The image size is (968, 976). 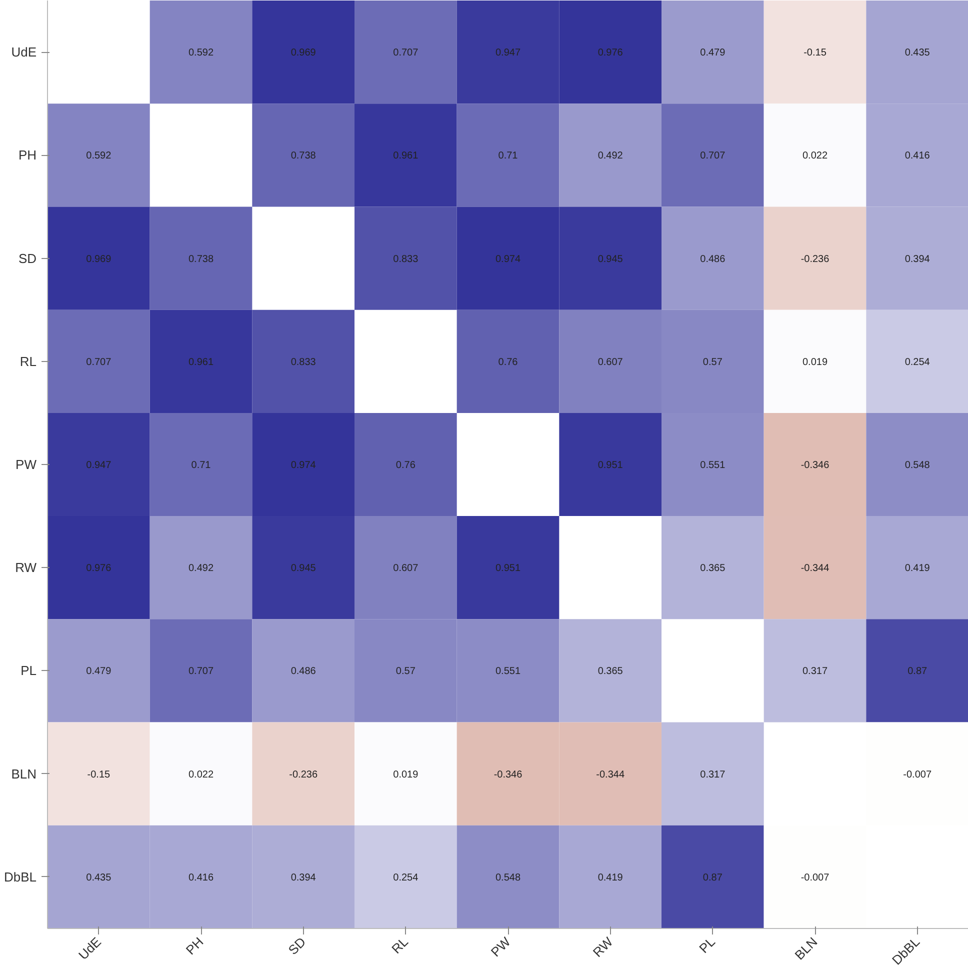 I want to click on x-tick-label: PH, so click(x=194, y=946).